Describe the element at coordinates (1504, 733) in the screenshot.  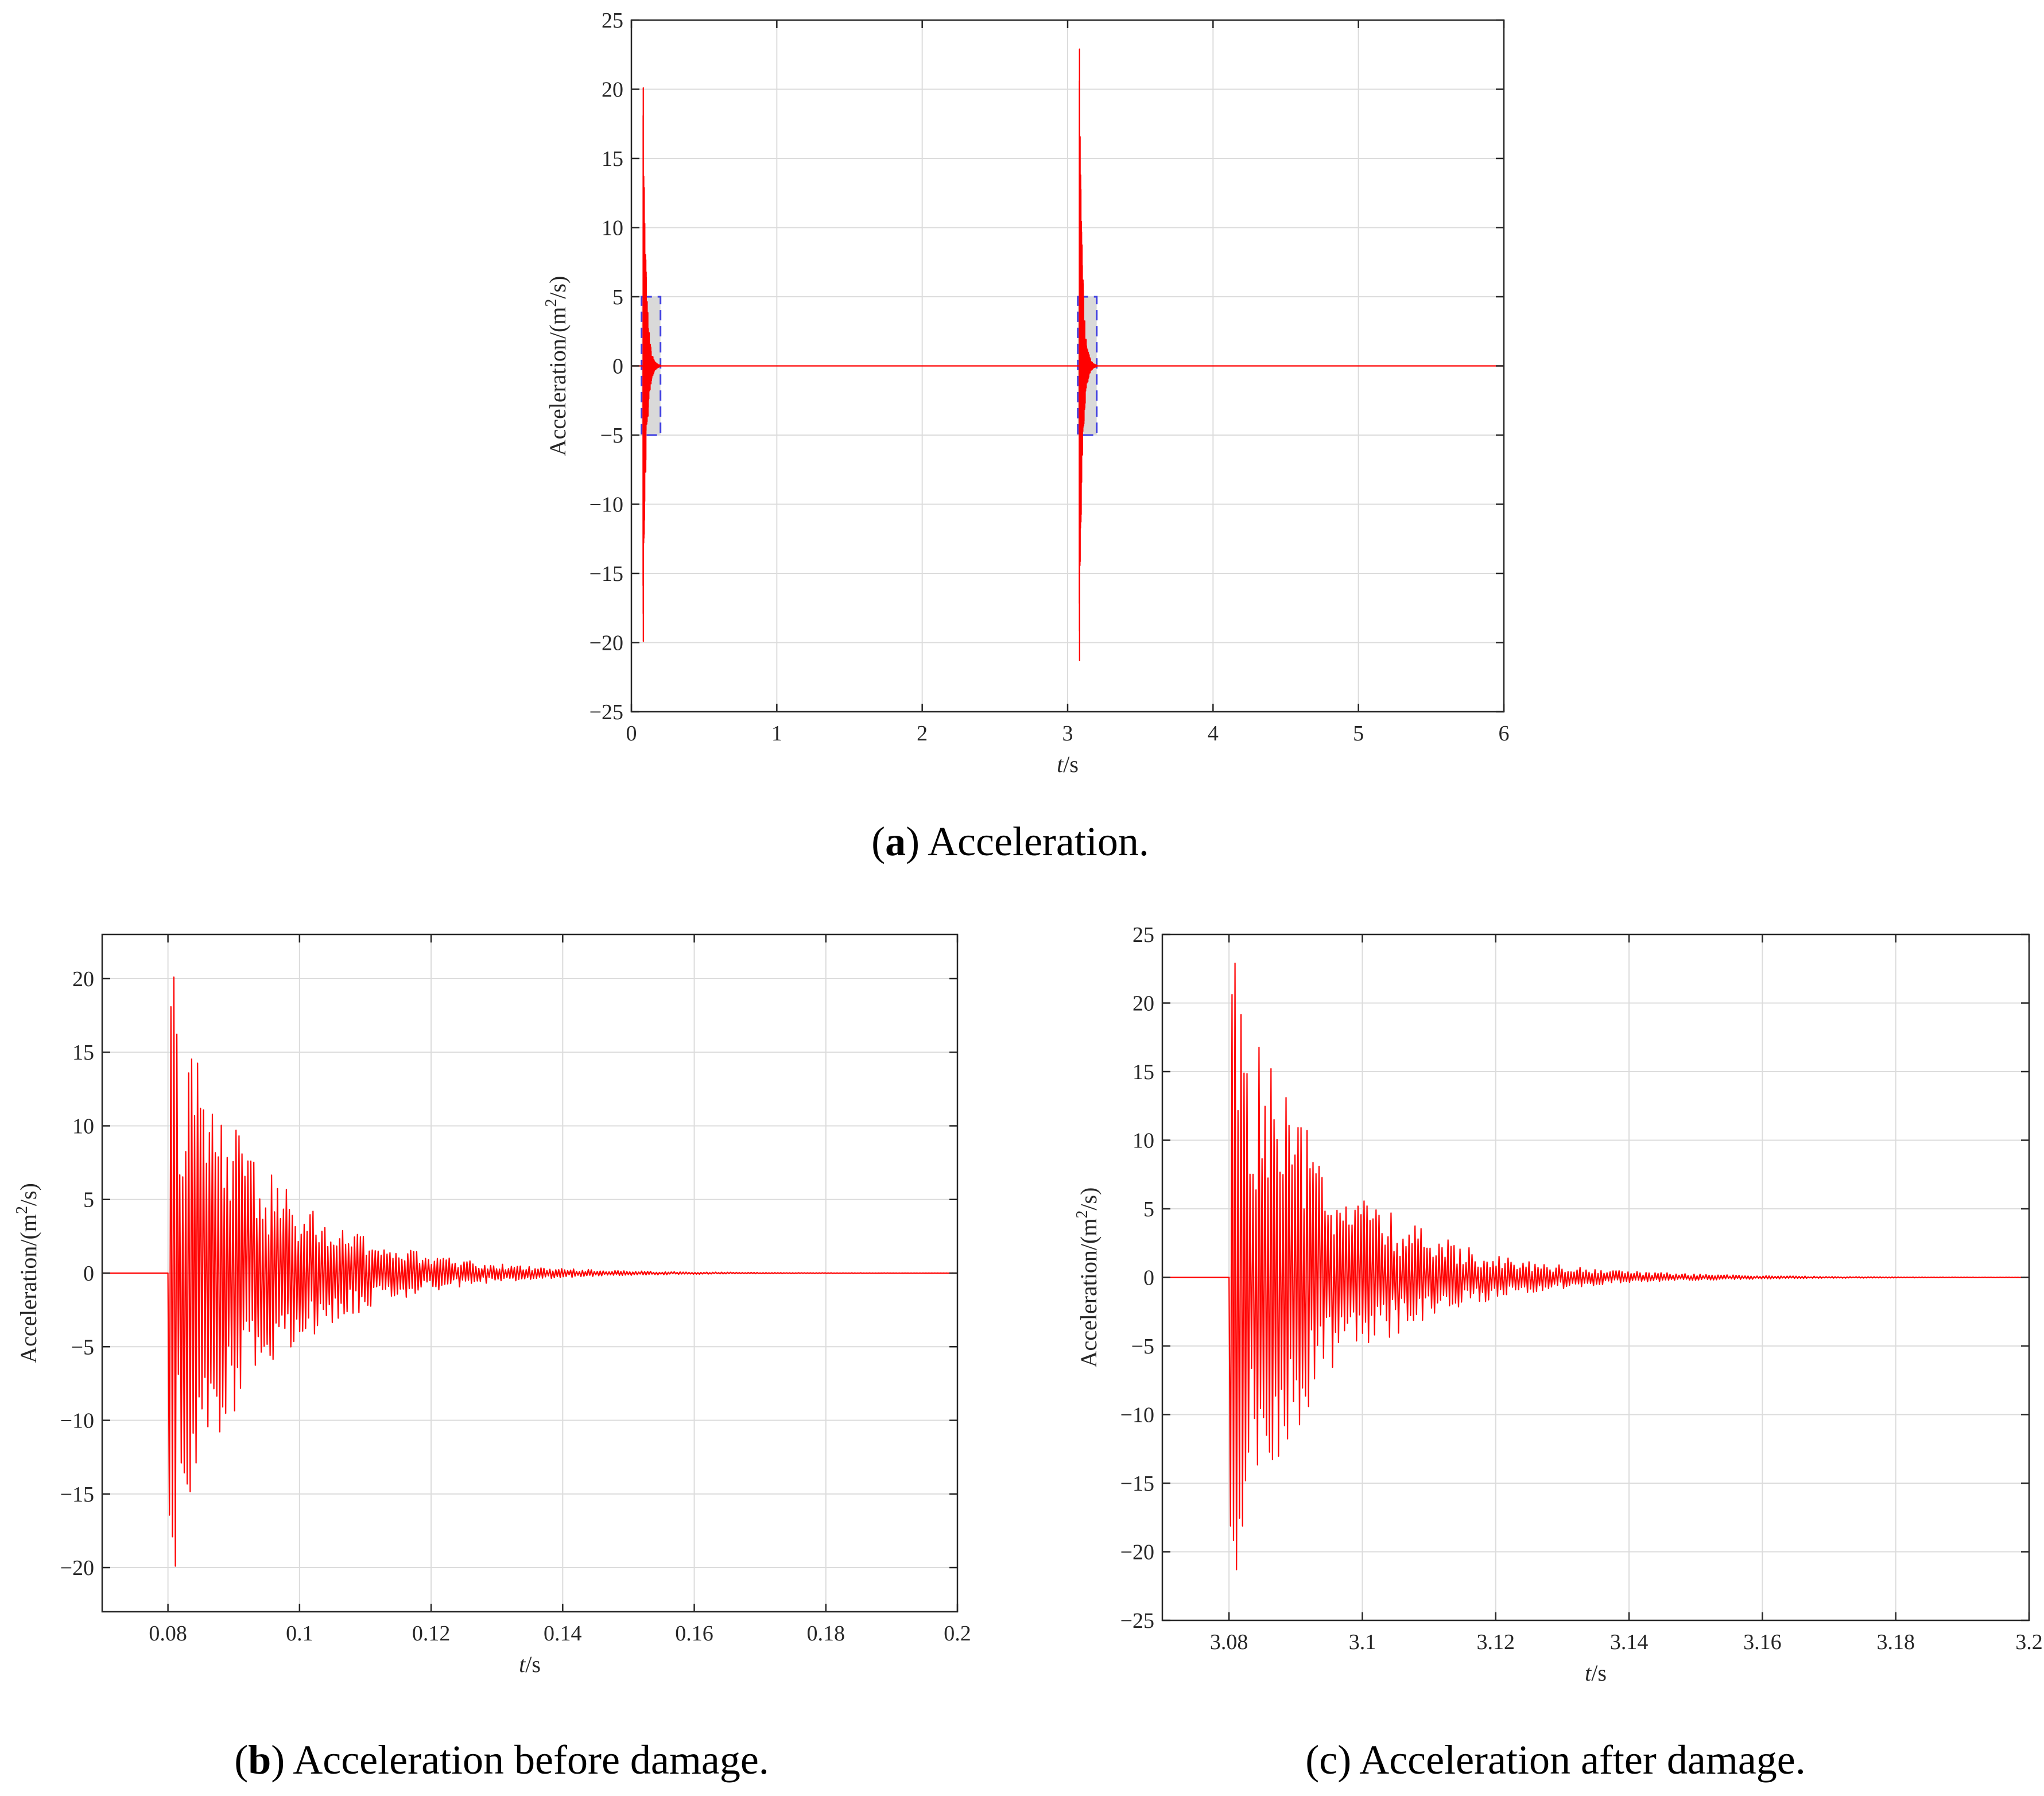
I see `x-tick-label: 6` at that location.